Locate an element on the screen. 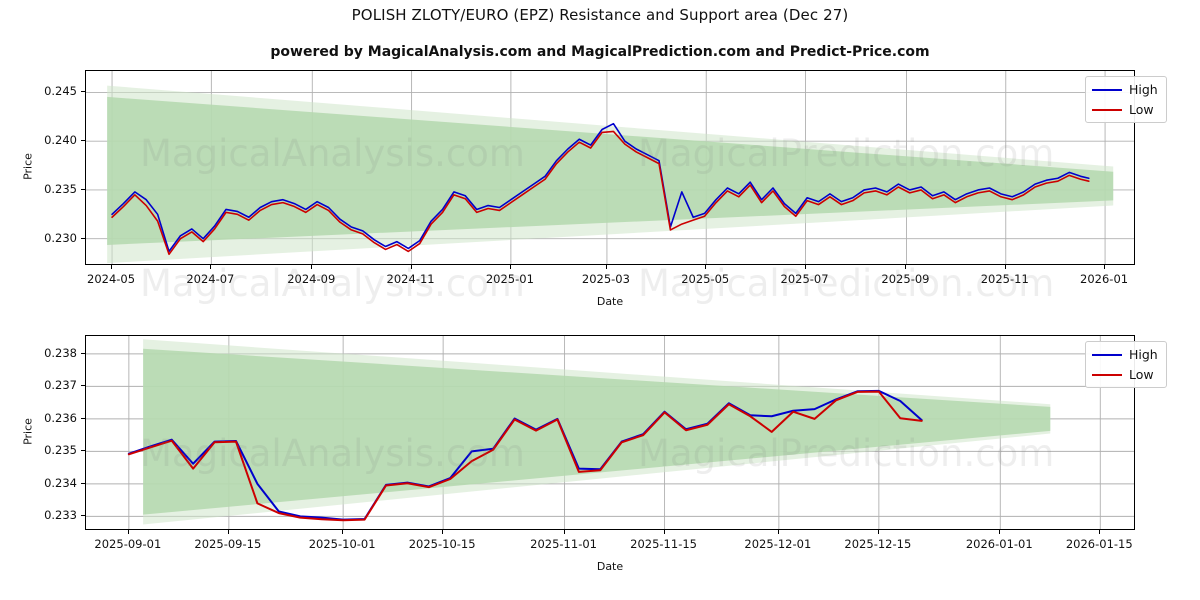 The height and width of the screenshot is (600, 1200). y-tick-label: 0.245 is located at coordinates (60, 91).